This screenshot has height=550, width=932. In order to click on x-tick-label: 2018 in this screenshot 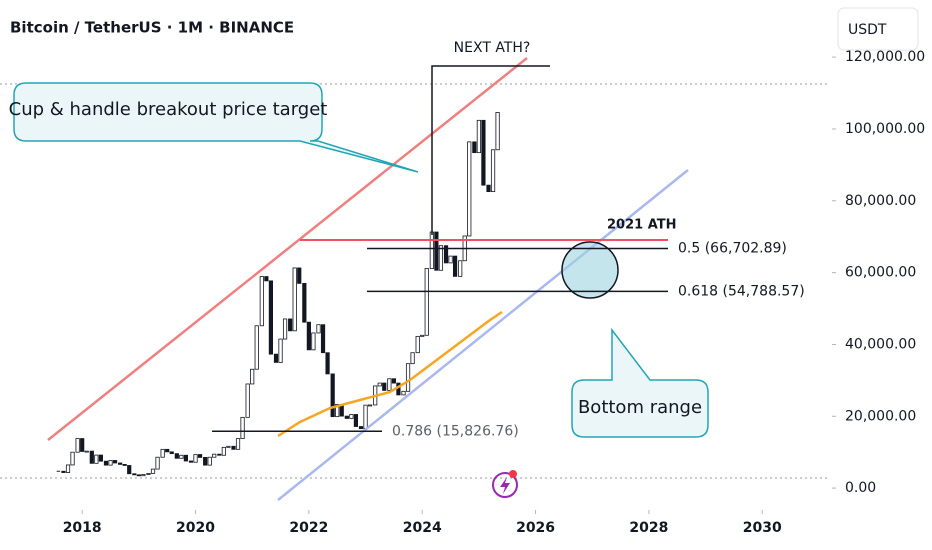, I will do `click(82, 528)`.